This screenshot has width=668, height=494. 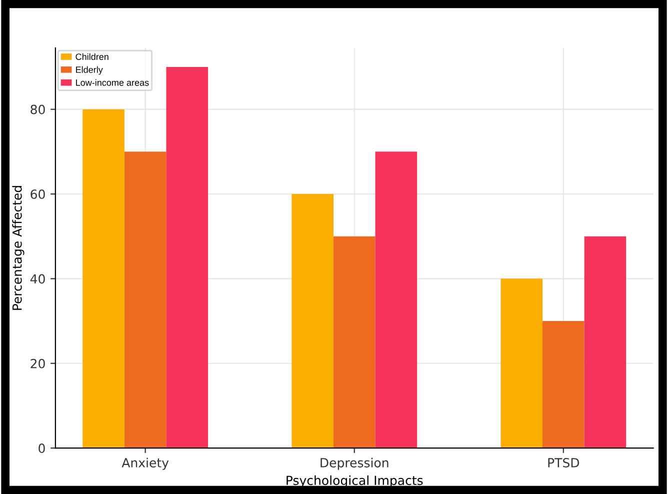 I want to click on y-tick-label: 60, so click(x=37, y=194).